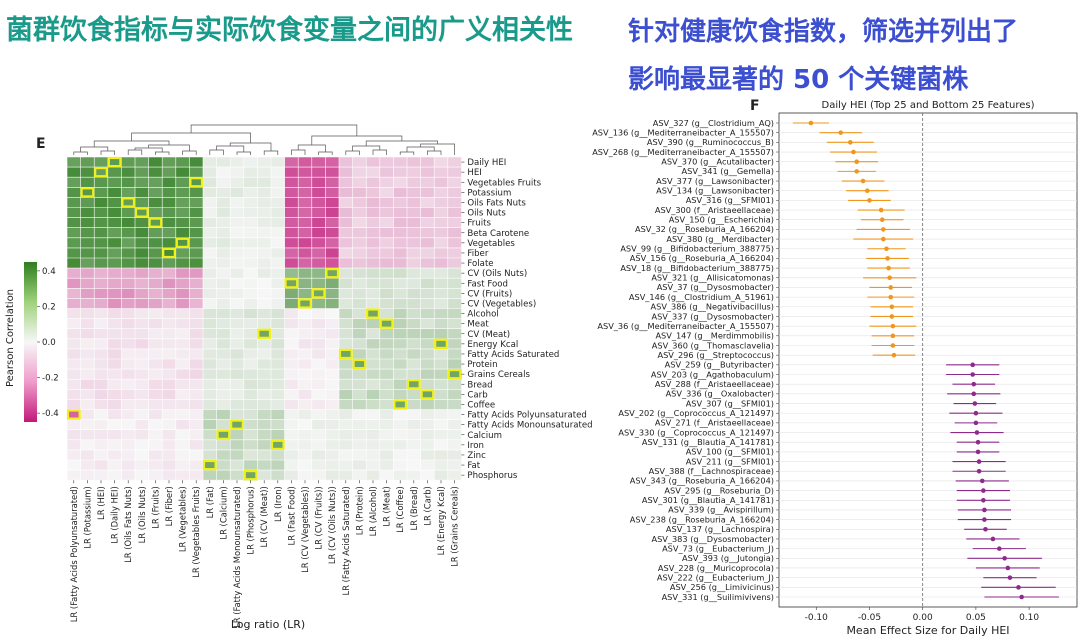 The image size is (1080, 640). Describe the element at coordinates (482, 315) in the screenshot. I see `row-label: Alcohol` at that location.